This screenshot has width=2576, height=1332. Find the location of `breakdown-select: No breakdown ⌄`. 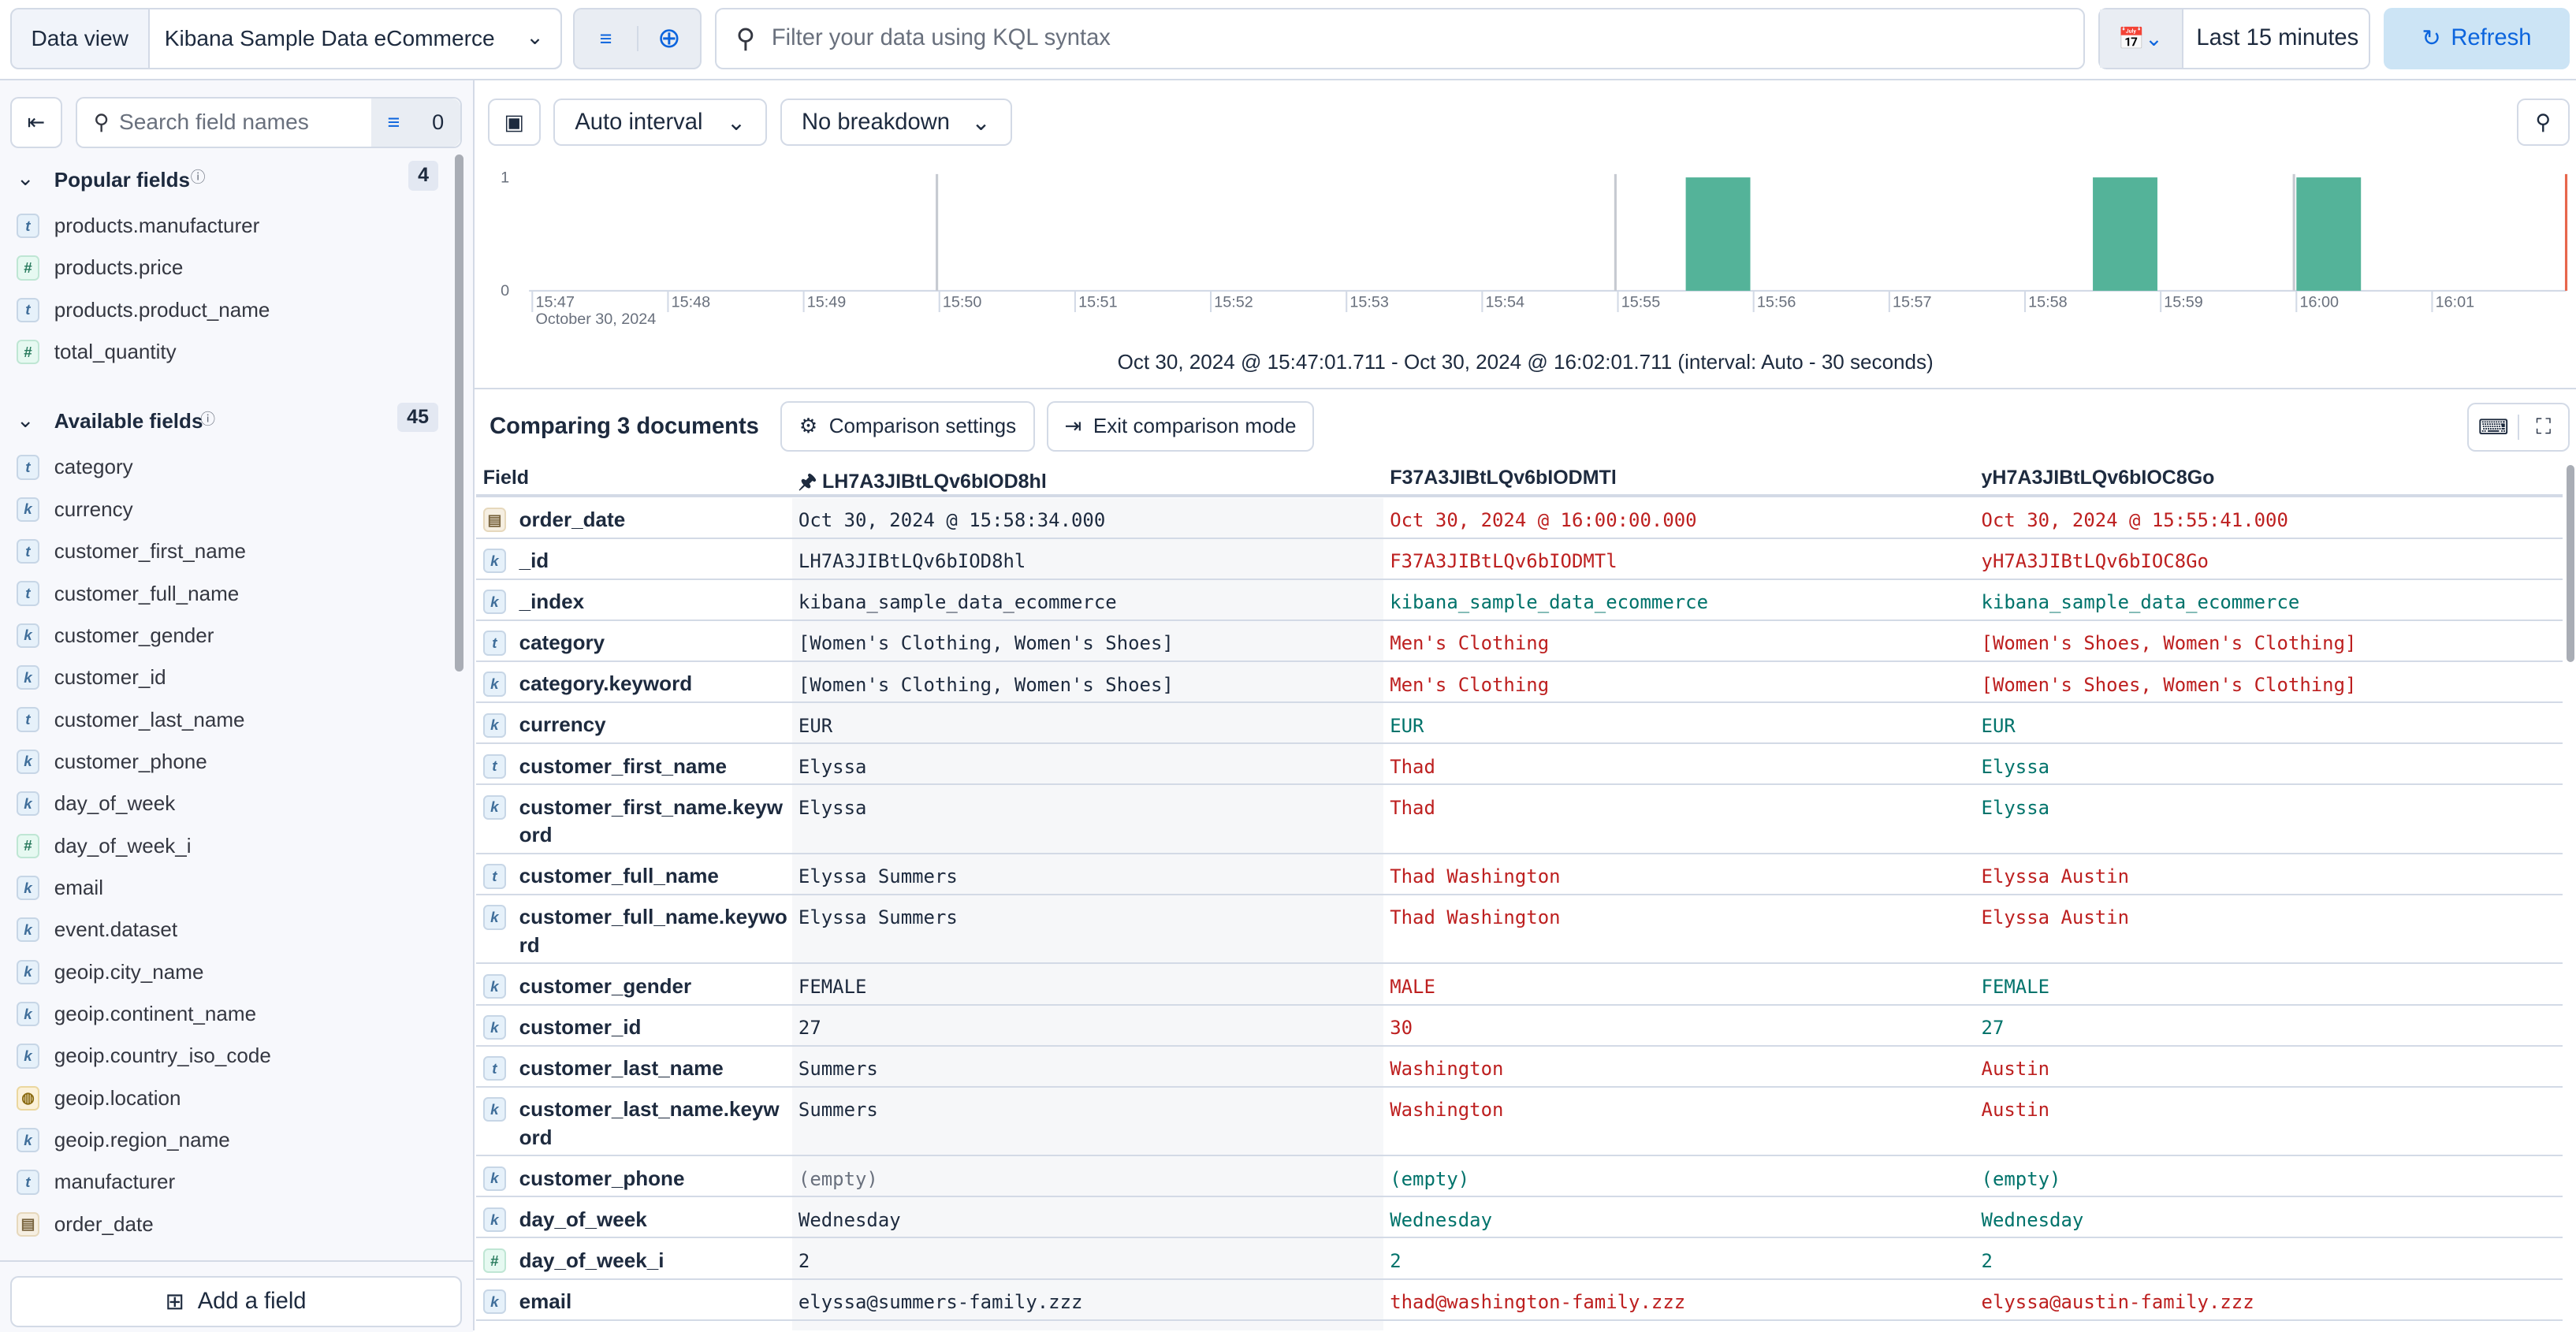

breakdown-select: No breakdown ⌄ is located at coordinates (896, 123).